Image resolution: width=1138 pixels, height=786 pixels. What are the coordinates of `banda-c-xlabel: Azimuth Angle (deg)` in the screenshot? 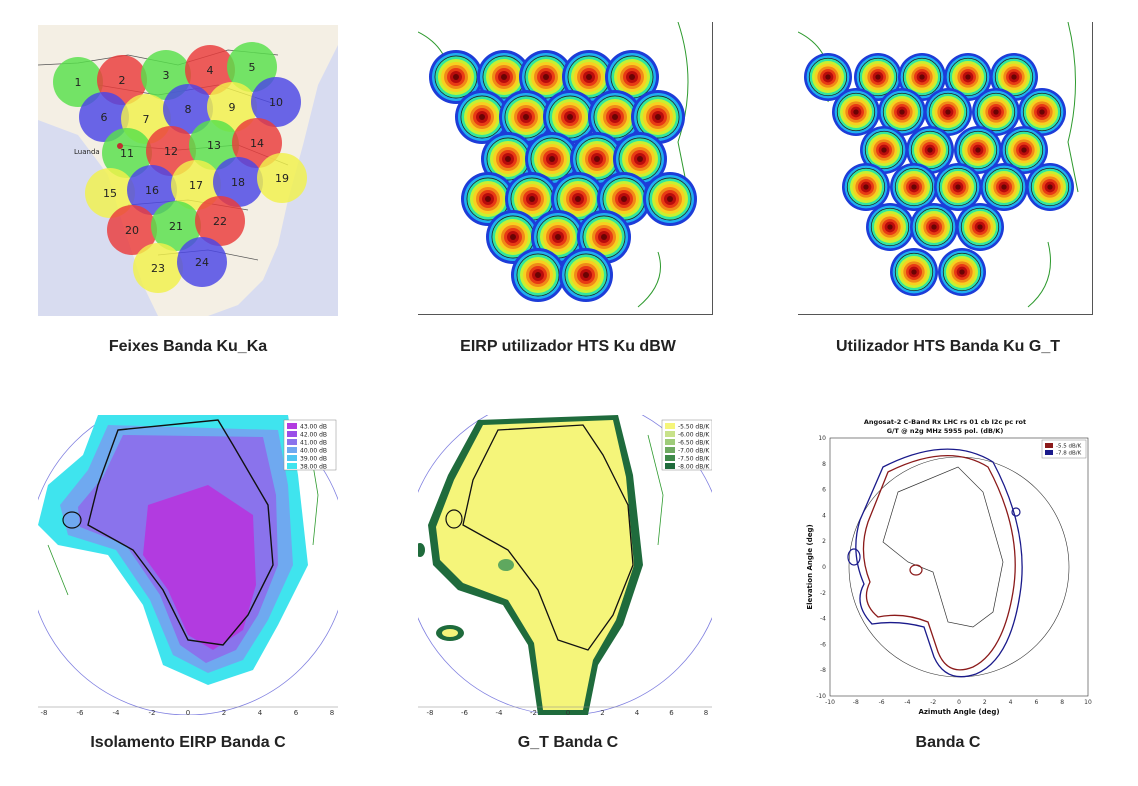 It's located at (958, 712).